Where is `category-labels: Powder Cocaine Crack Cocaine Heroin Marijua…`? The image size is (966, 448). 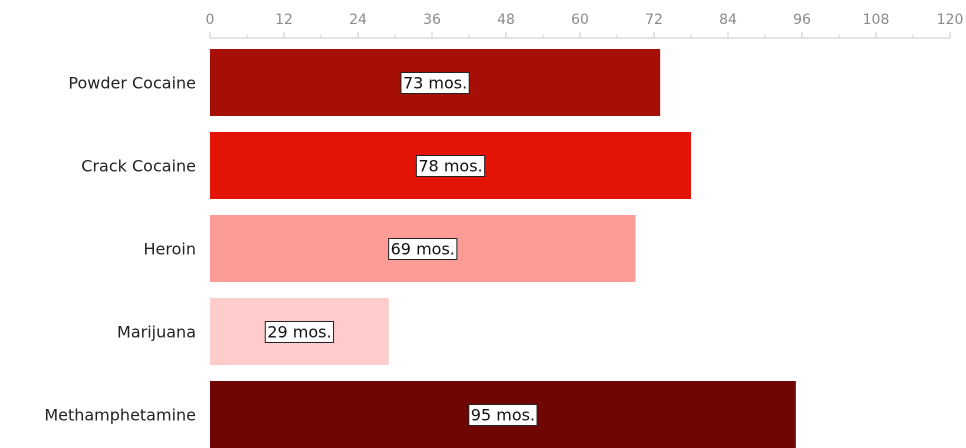 category-labels: Powder Cocaine Crack Cocaine Heroin Marijua… is located at coordinates (120, 249).